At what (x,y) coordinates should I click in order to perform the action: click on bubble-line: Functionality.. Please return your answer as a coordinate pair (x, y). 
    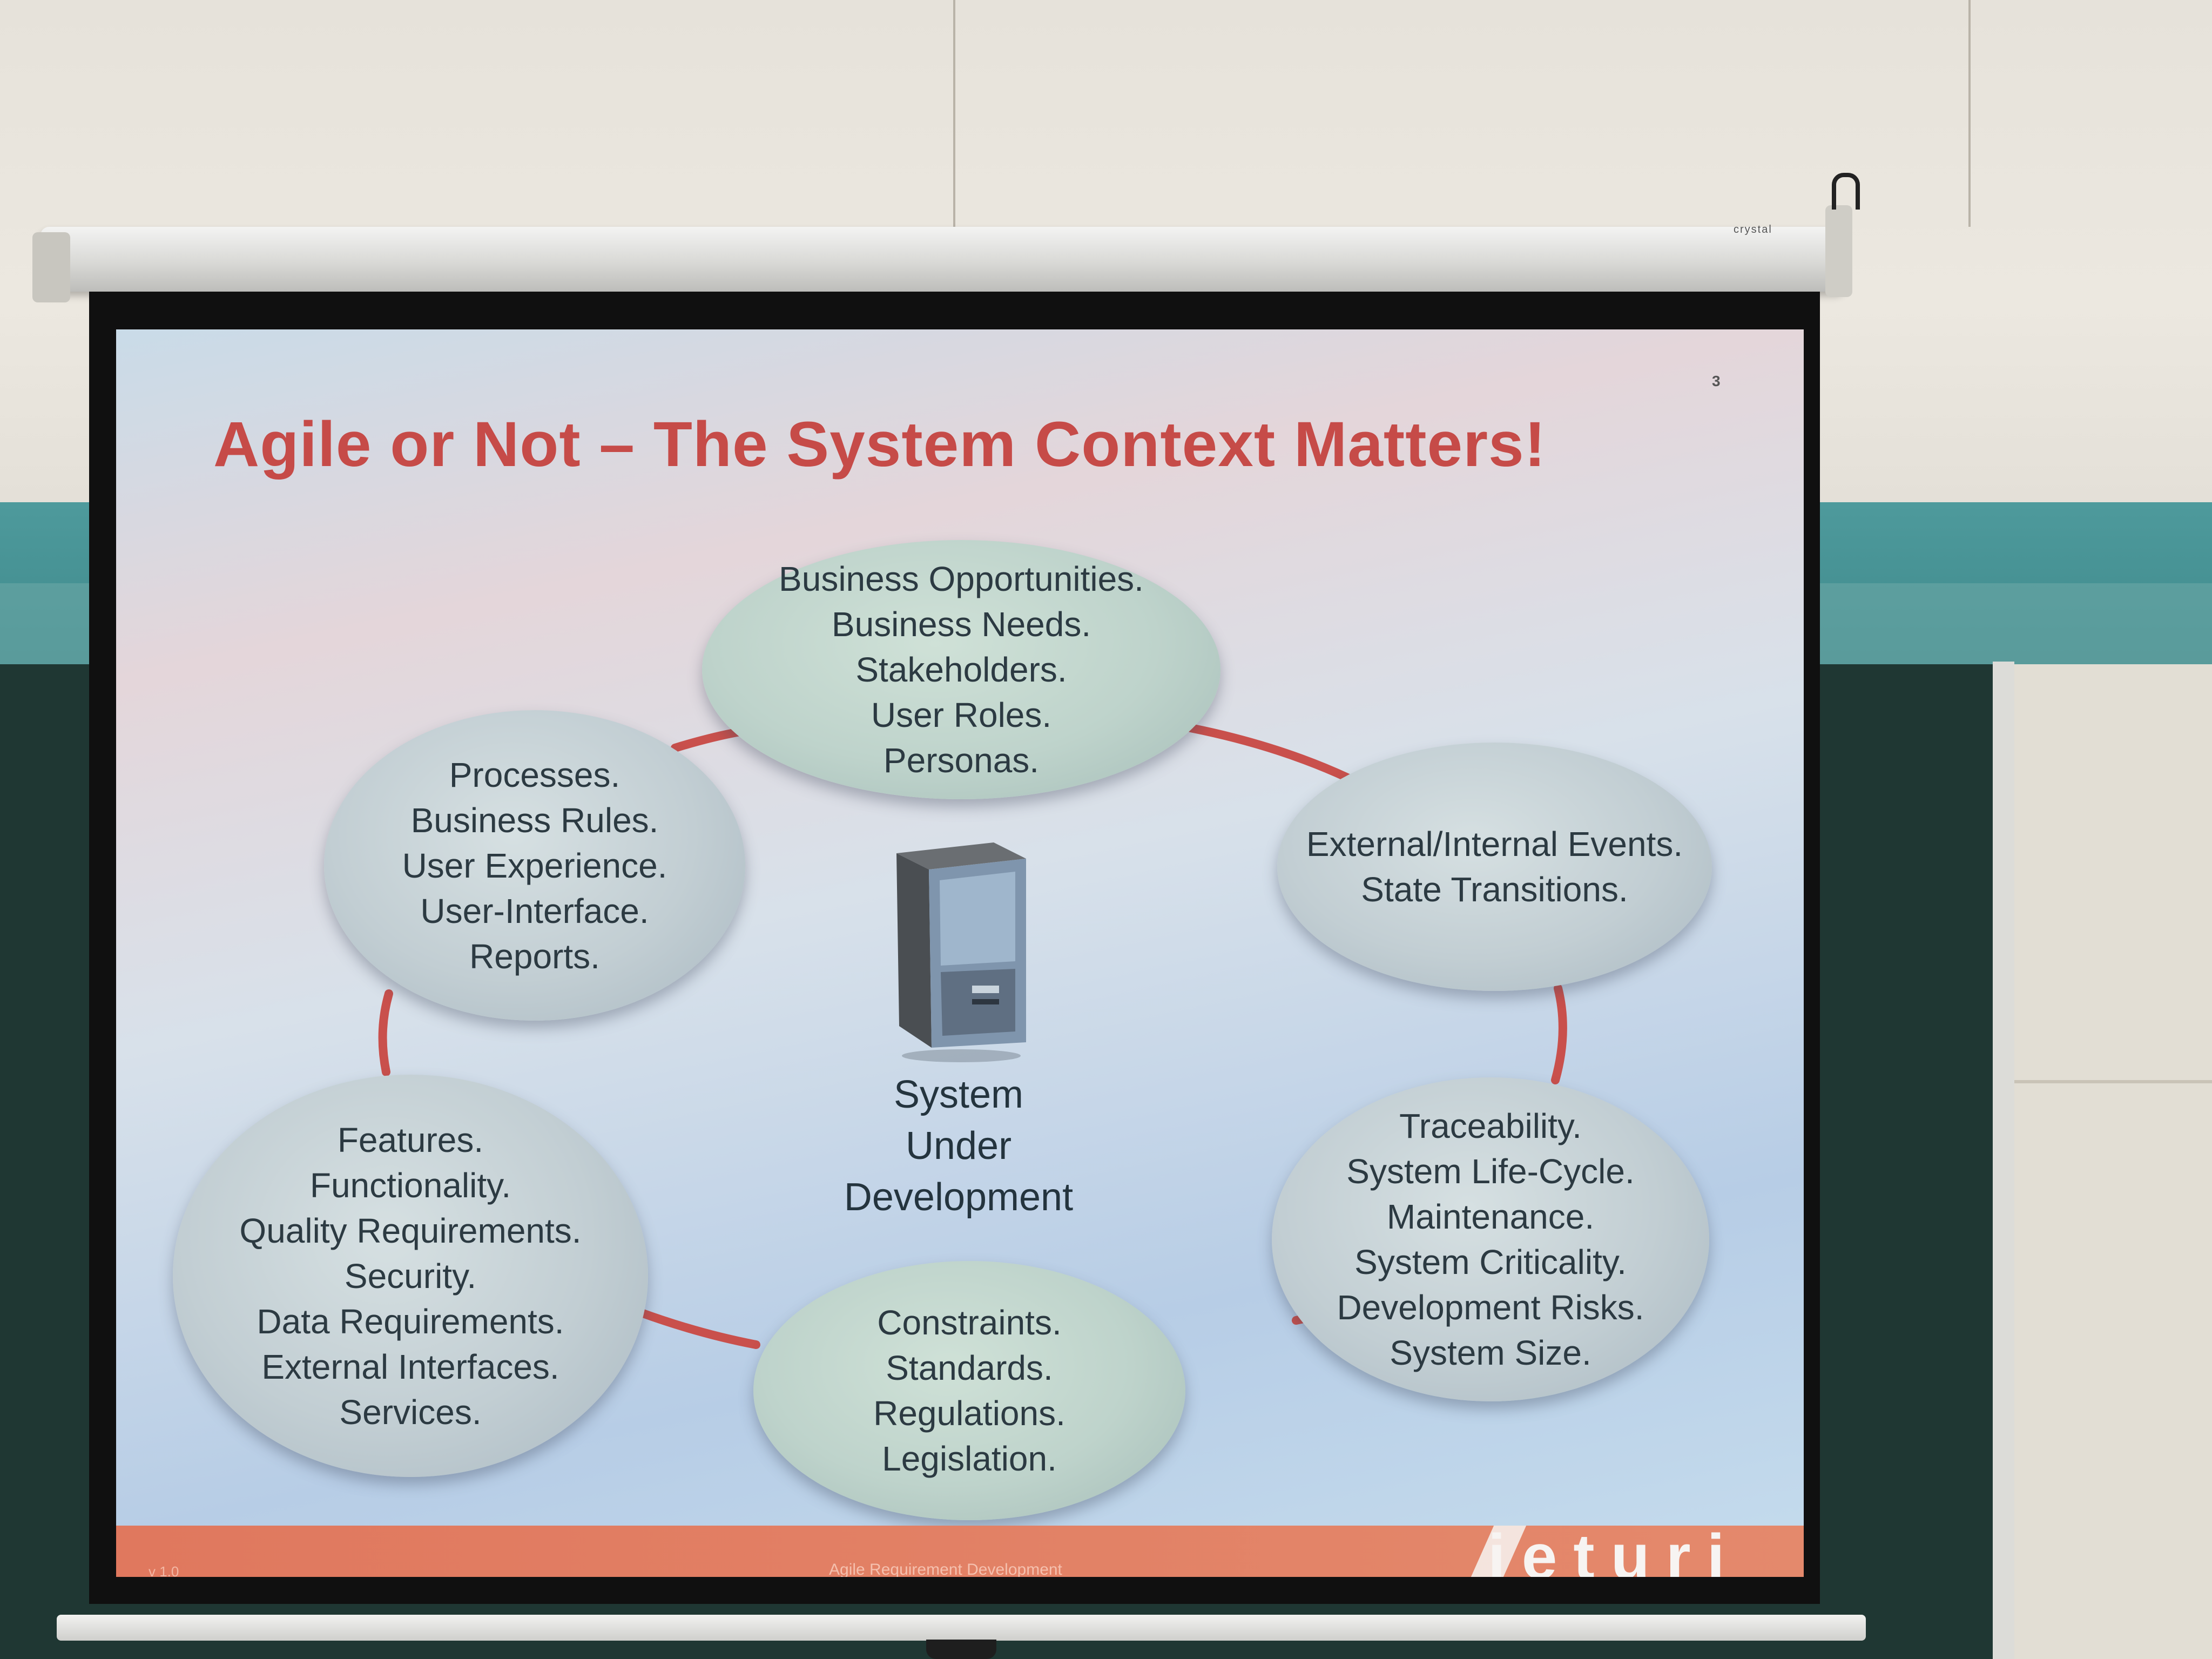
    Looking at the image, I should click on (410, 1185).